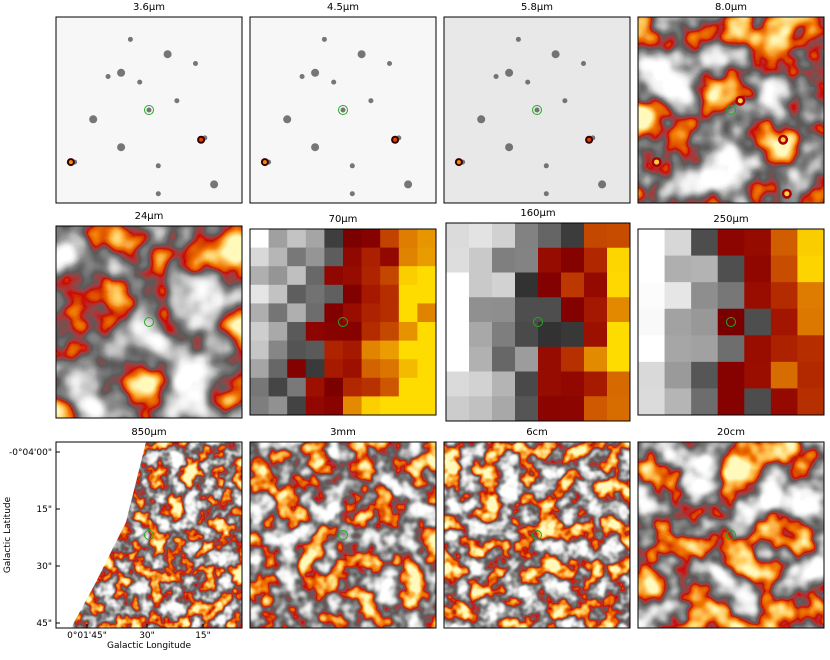 This screenshot has width=830, height=660. I want to click on x-tick-label: 15", so click(203, 636).